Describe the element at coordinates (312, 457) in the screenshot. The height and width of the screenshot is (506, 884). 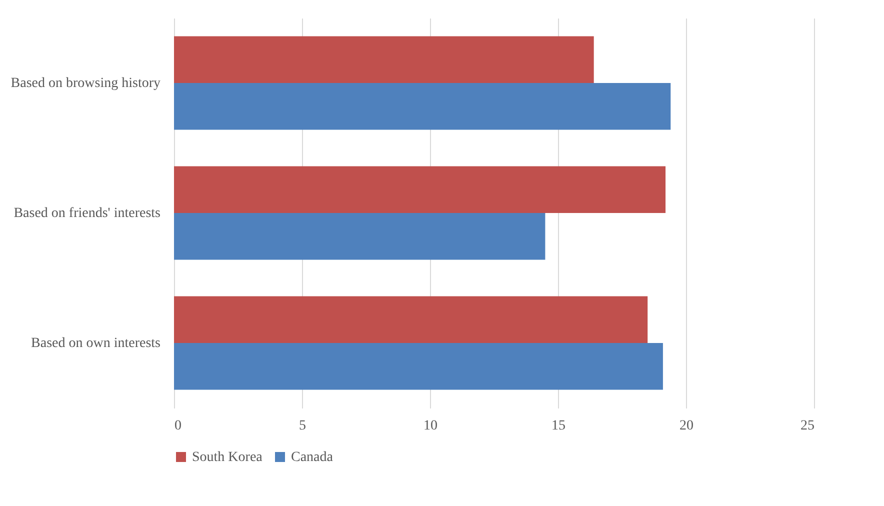
I see `legend-label: Canada` at that location.